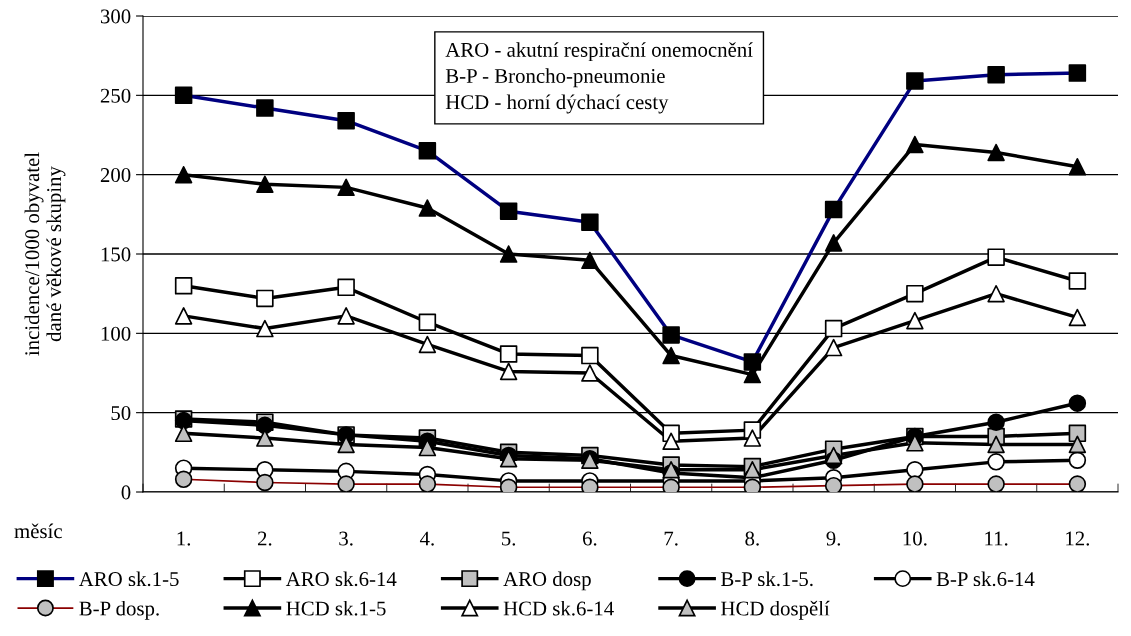  What do you see at coordinates (915, 538) in the screenshot?
I see `x-tick-label: 10.` at bounding box center [915, 538].